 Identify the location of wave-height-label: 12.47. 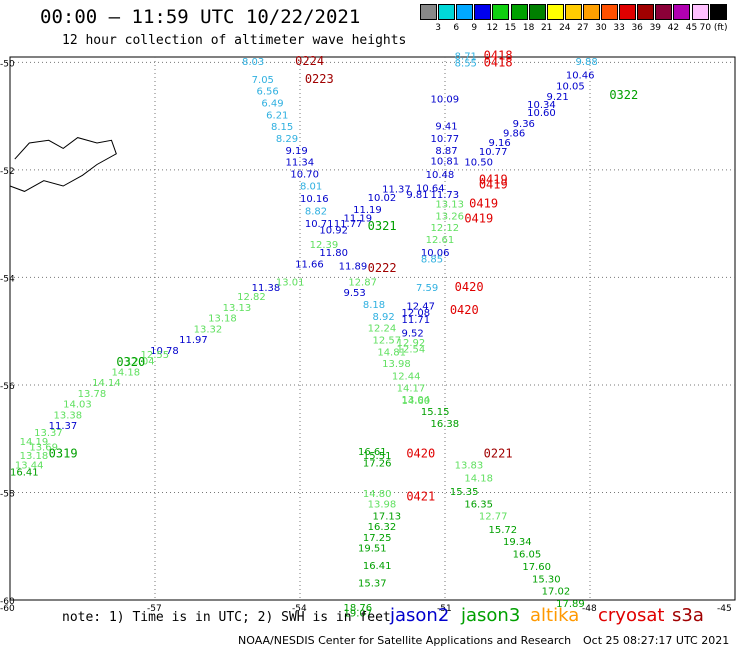
(420, 307).